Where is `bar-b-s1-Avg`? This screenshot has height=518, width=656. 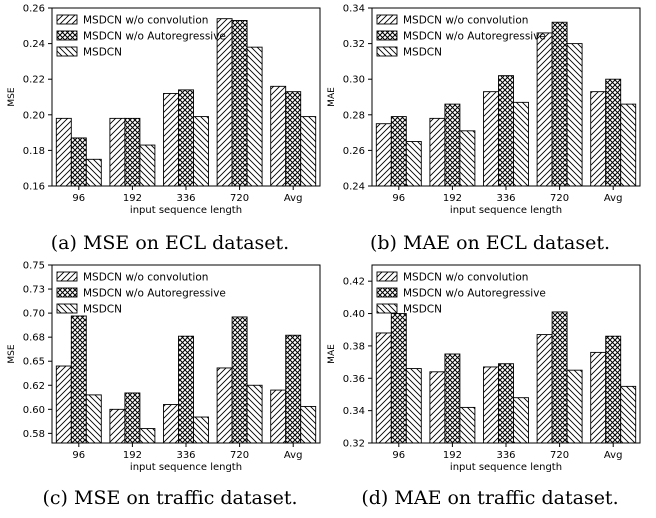
bar-b-s1-Avg is located at coordinates (613, 132).